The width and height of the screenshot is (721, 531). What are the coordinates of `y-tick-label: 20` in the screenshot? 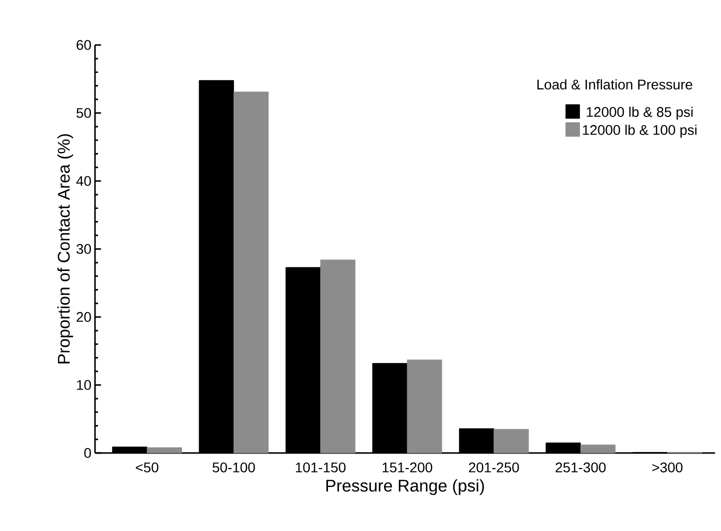 It's located at (83, 317).